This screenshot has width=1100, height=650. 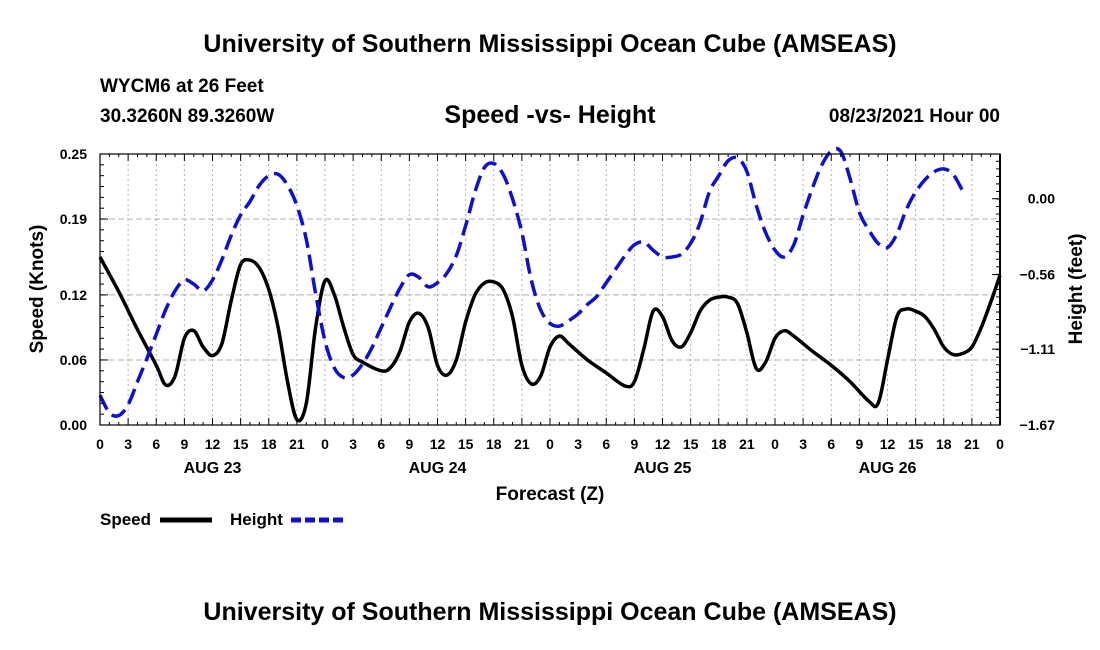 What do you see at coordinates (187, 116) in the screenshot?
I see `coordinates-label: 30.3260N 89.3260W` at bounding box center [187, 116].